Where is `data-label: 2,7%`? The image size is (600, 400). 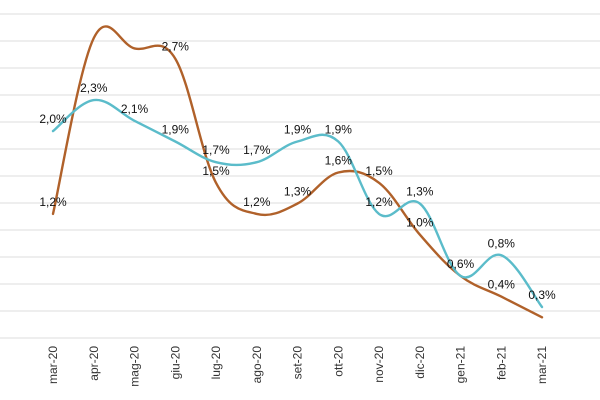
data-label: 2,7% is located at coordinates (176, 47).